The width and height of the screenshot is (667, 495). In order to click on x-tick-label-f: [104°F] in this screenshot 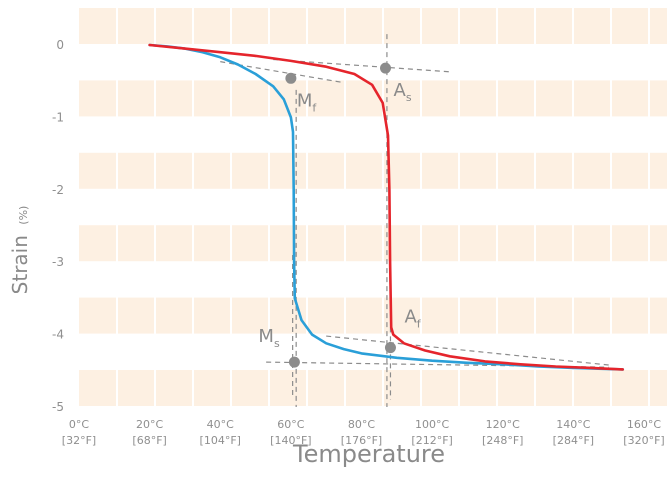, I will do `click(220, 440)`.